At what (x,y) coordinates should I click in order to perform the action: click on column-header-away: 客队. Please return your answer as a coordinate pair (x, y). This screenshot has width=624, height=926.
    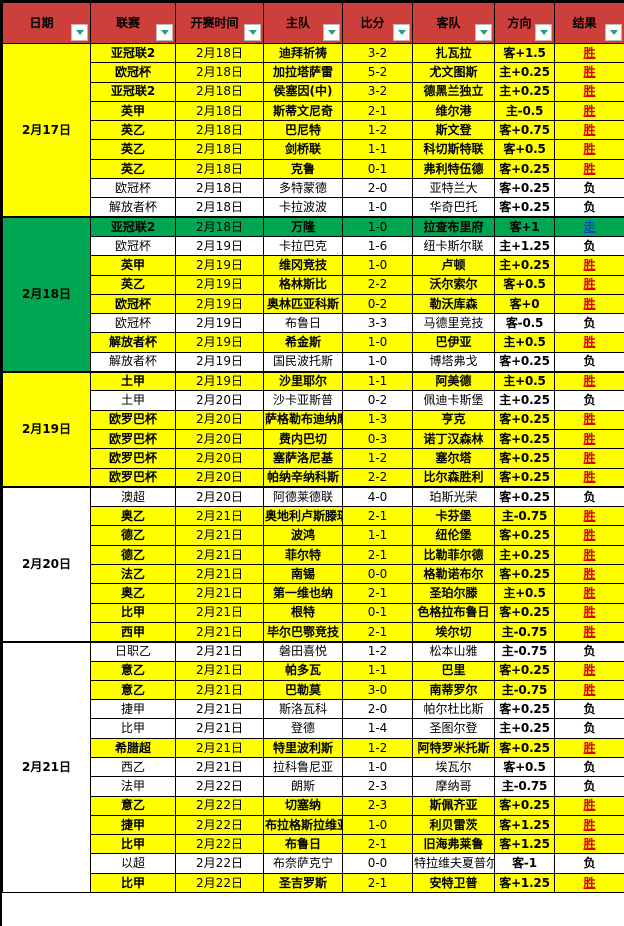
    Looking at the image, I should click on (453, 23).